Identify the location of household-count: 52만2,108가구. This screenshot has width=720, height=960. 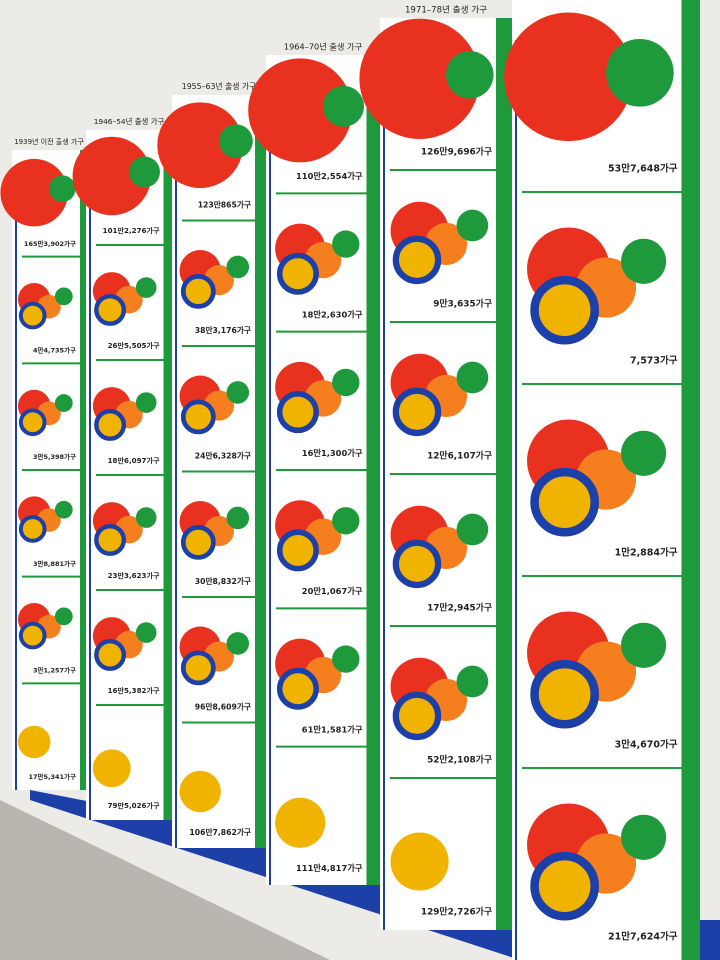
(459, 759).